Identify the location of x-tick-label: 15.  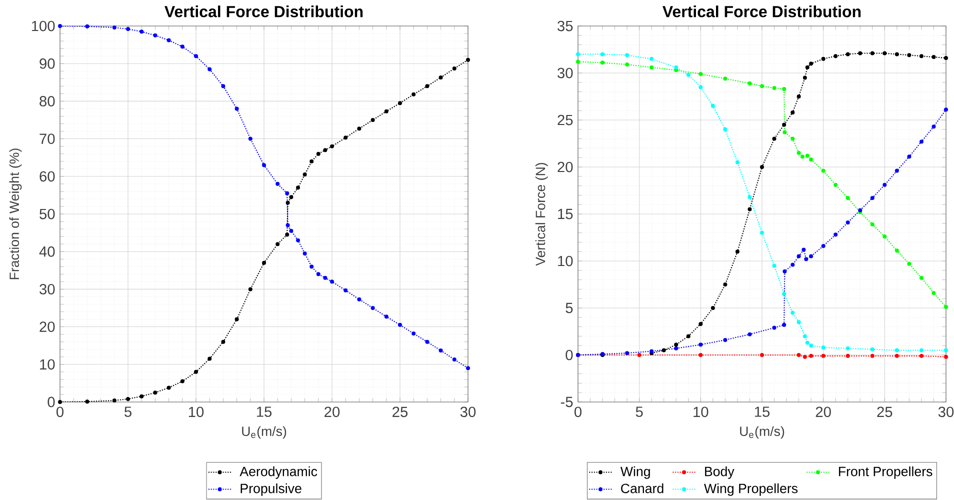
(264, 411).